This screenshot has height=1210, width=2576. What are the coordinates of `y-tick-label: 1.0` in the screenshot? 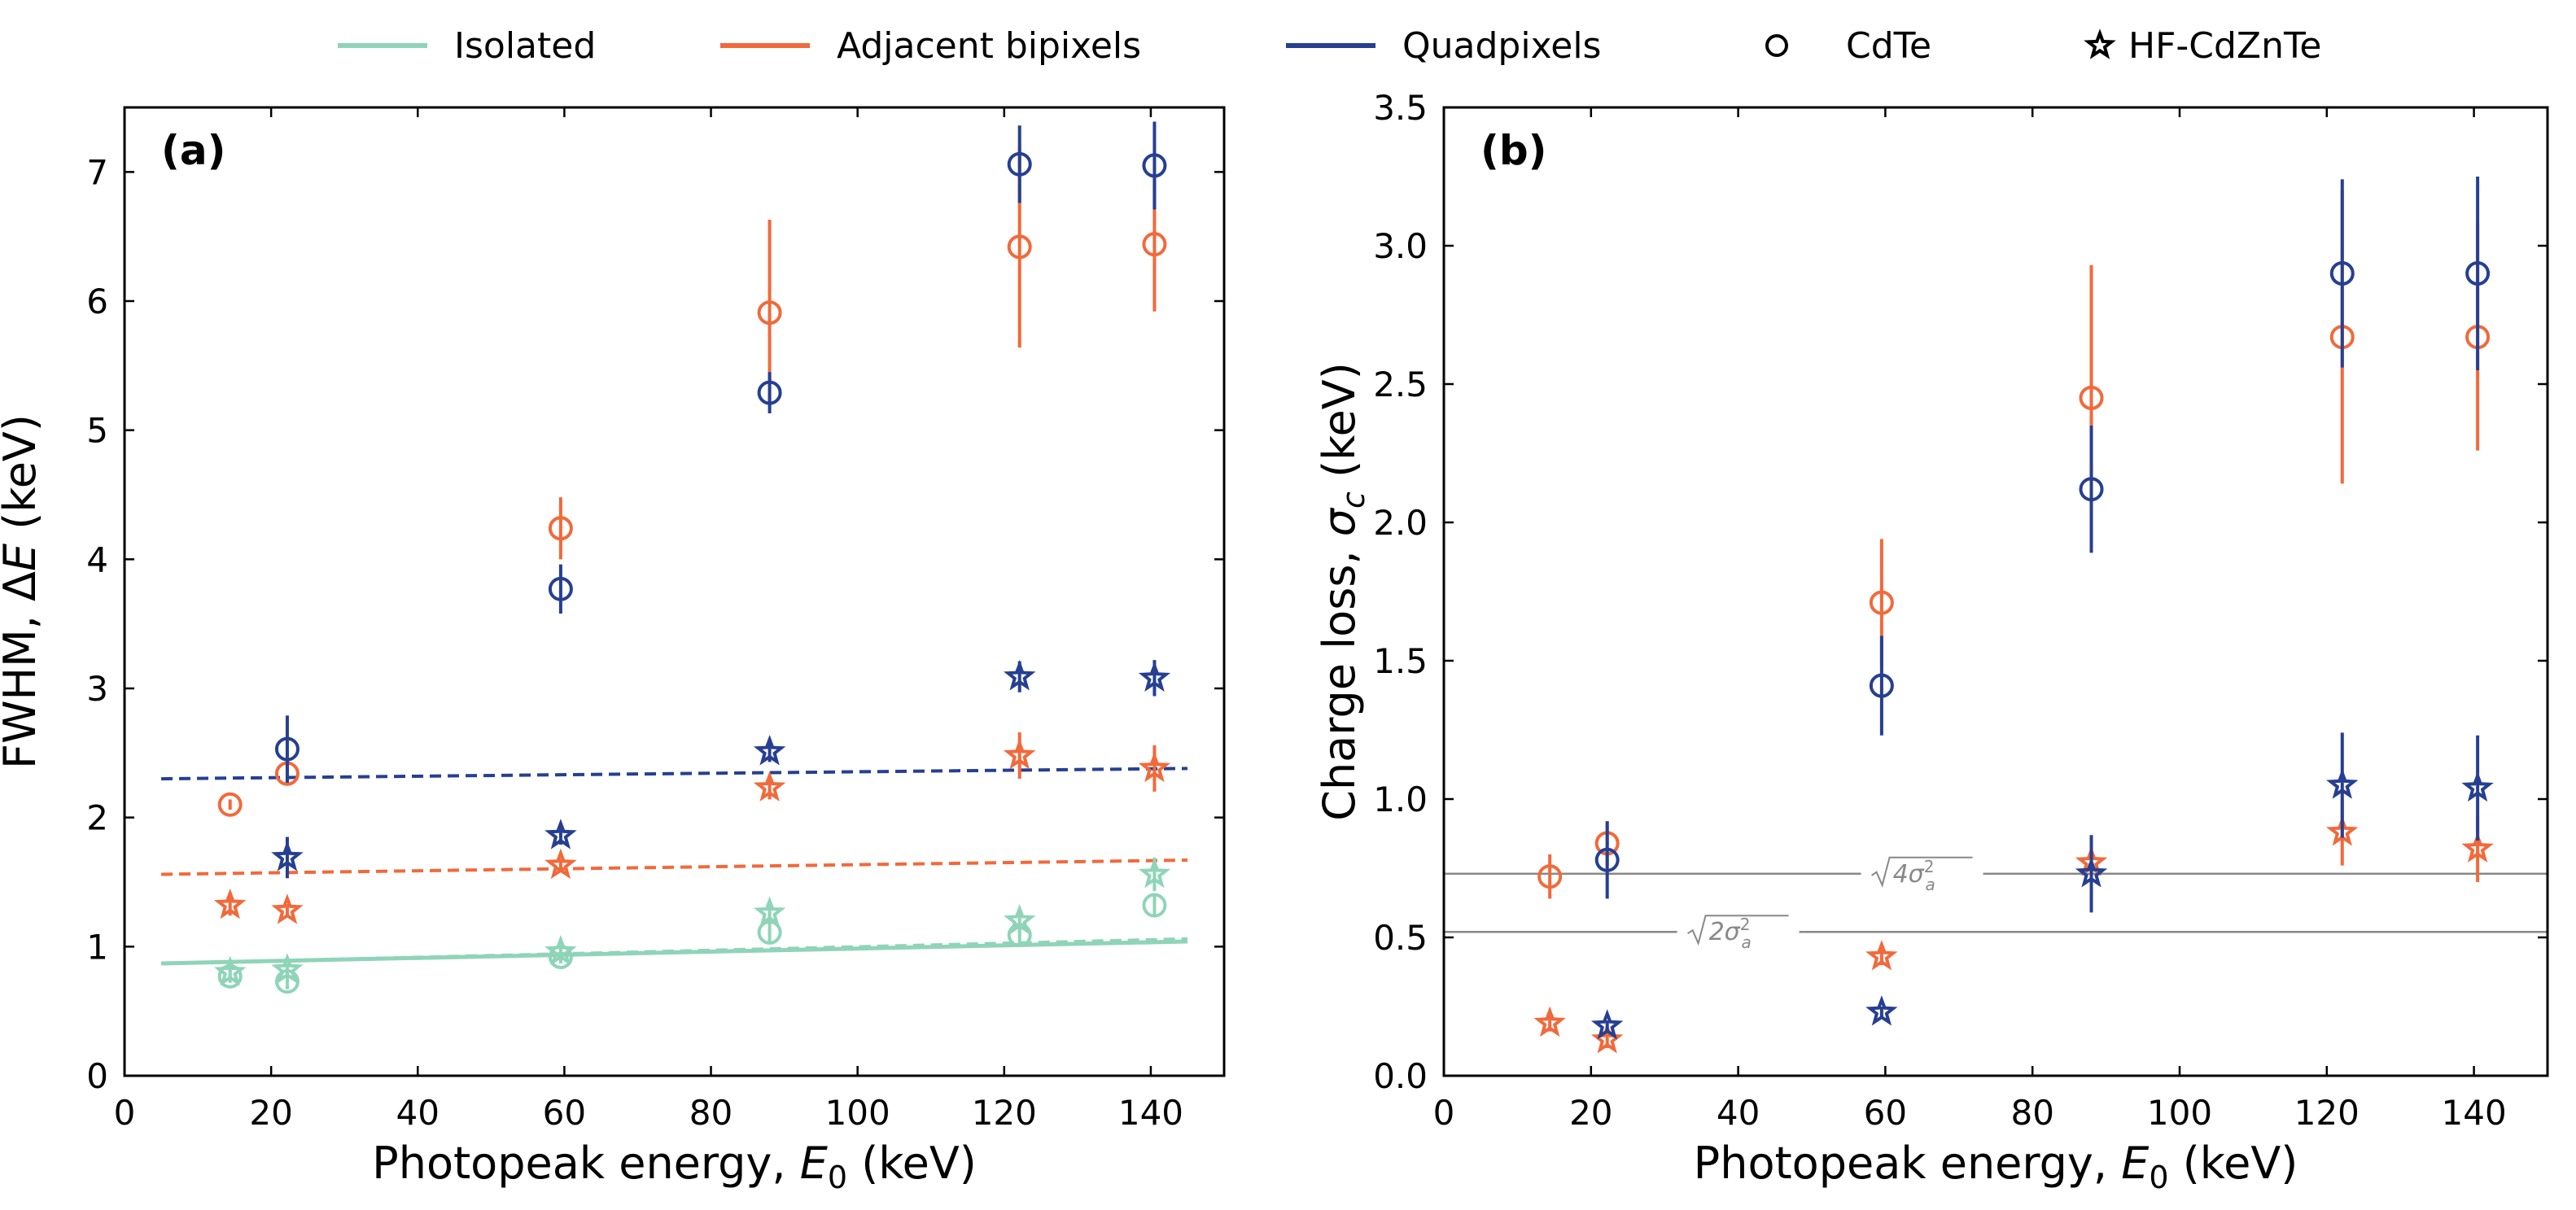 It's located at (1400, 799).